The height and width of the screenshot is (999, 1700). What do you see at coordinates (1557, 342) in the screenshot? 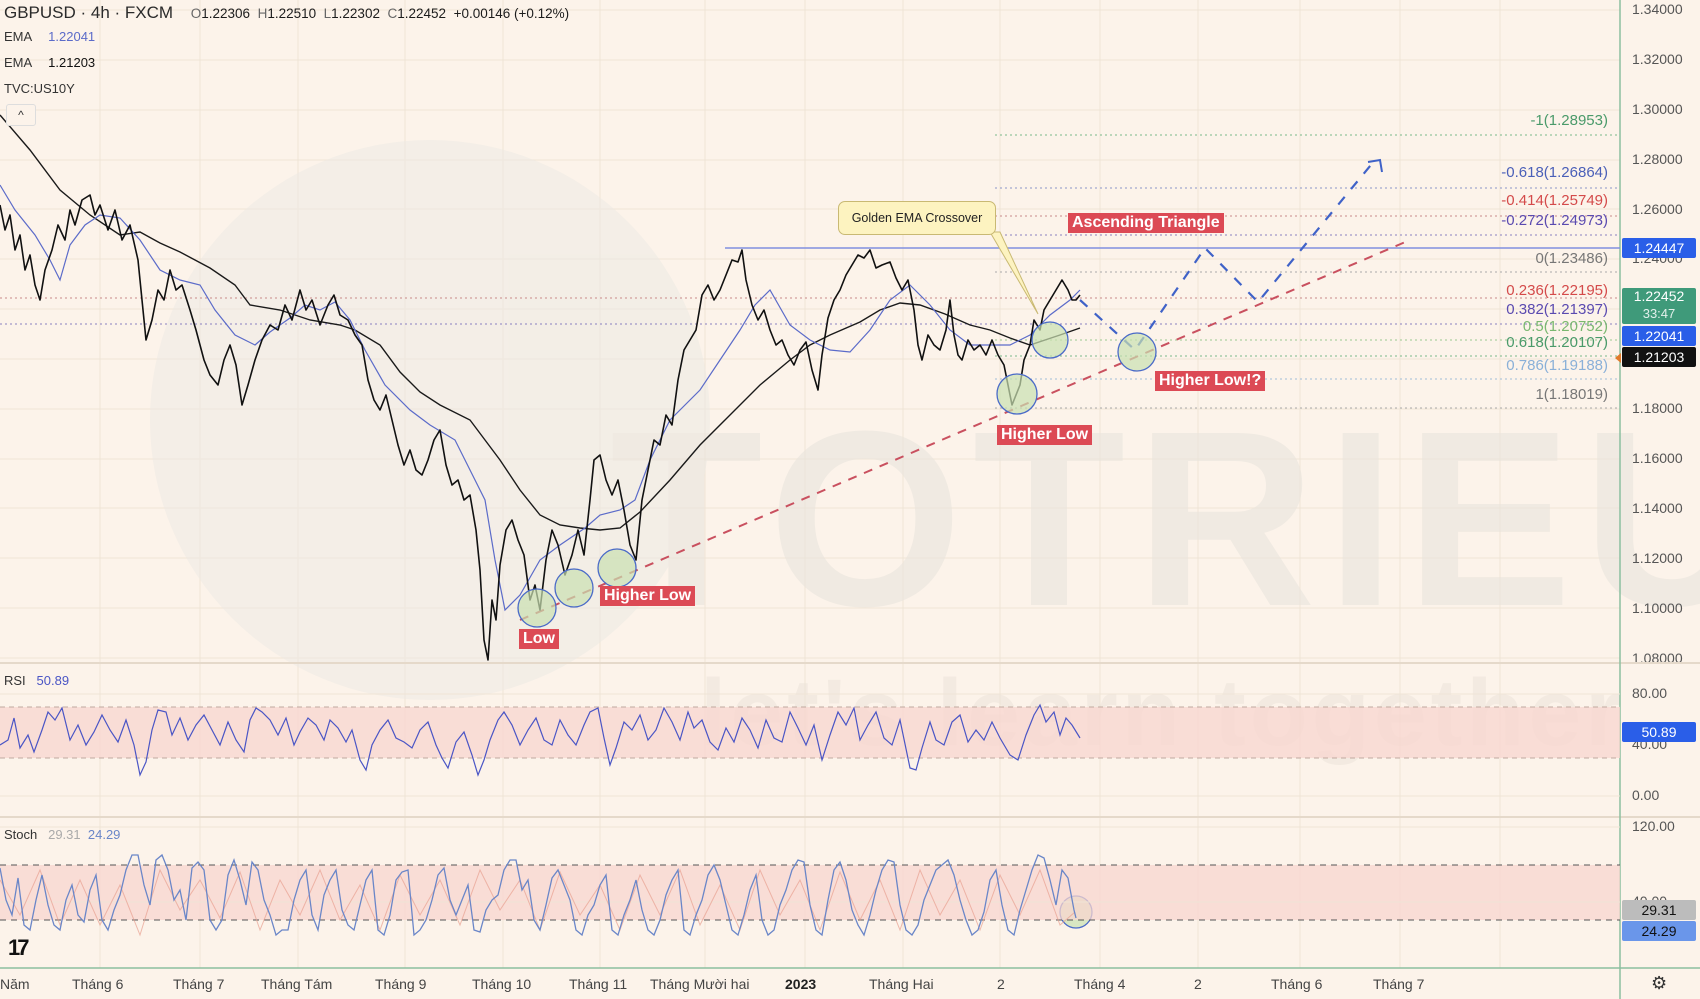
I see `fib-label: 0.618(1.20107)` at bounding box center [1557, 342].